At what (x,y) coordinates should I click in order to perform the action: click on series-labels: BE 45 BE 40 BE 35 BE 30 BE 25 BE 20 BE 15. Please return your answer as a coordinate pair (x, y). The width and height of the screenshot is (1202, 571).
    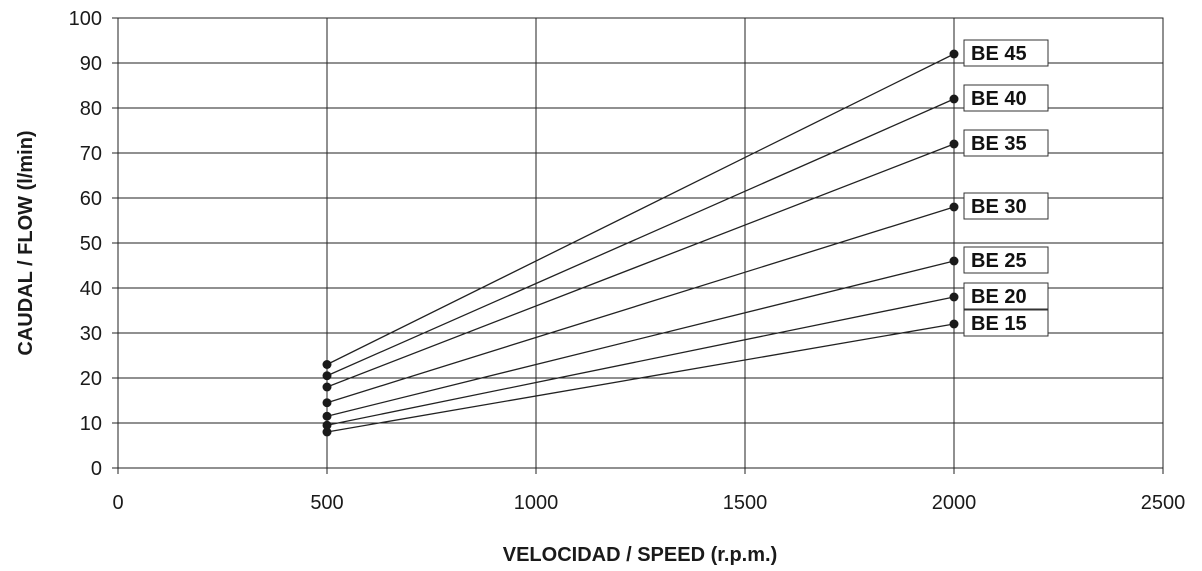
    Looking at the image, I should click on (1006, 188).